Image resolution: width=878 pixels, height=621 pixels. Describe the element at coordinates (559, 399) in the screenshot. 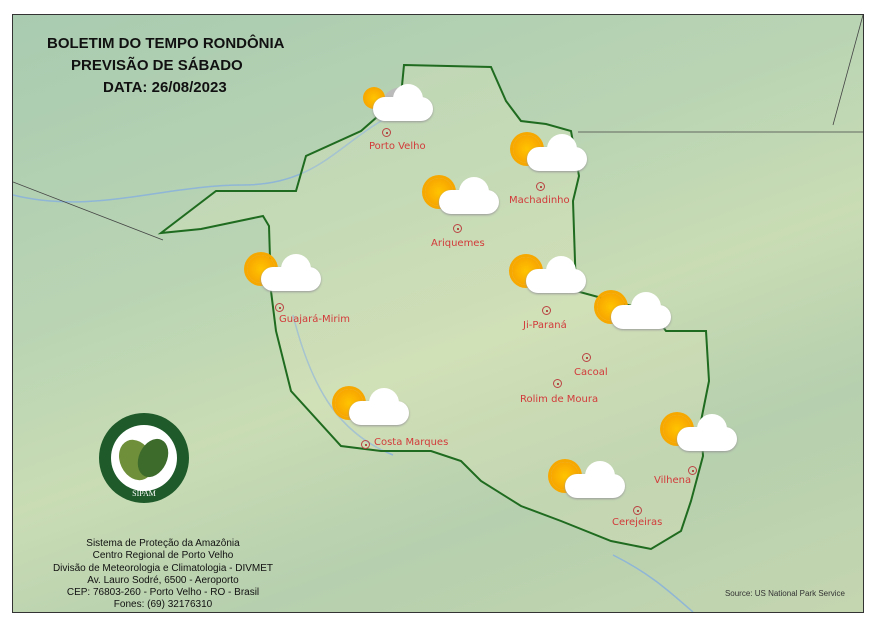

I see `city-label: Rolim de Moura` at that location.